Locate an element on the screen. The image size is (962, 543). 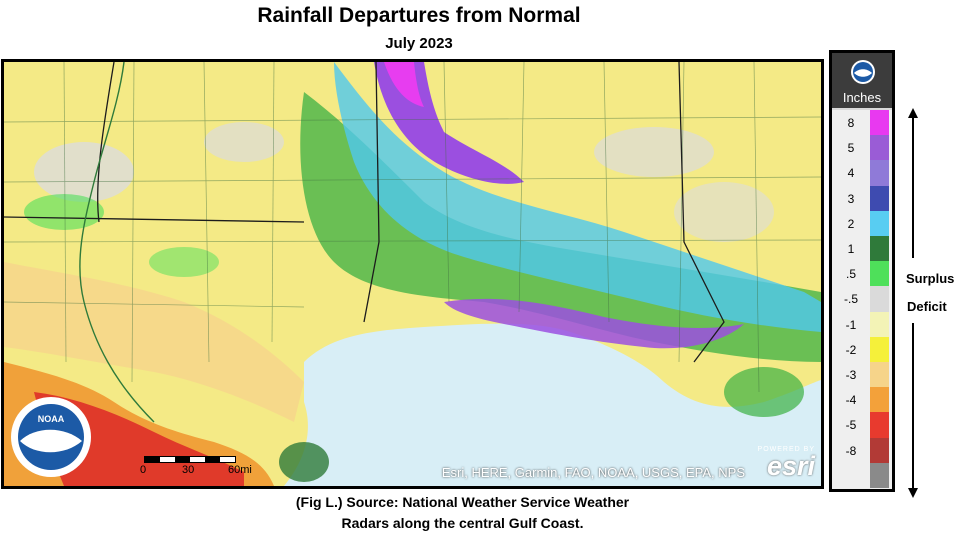
legend-panel: Inches 8 5 4 3 2 1 .5 -.5 -1 -2 -3 -4 -5 -8 is located at coordinates (862, 271).